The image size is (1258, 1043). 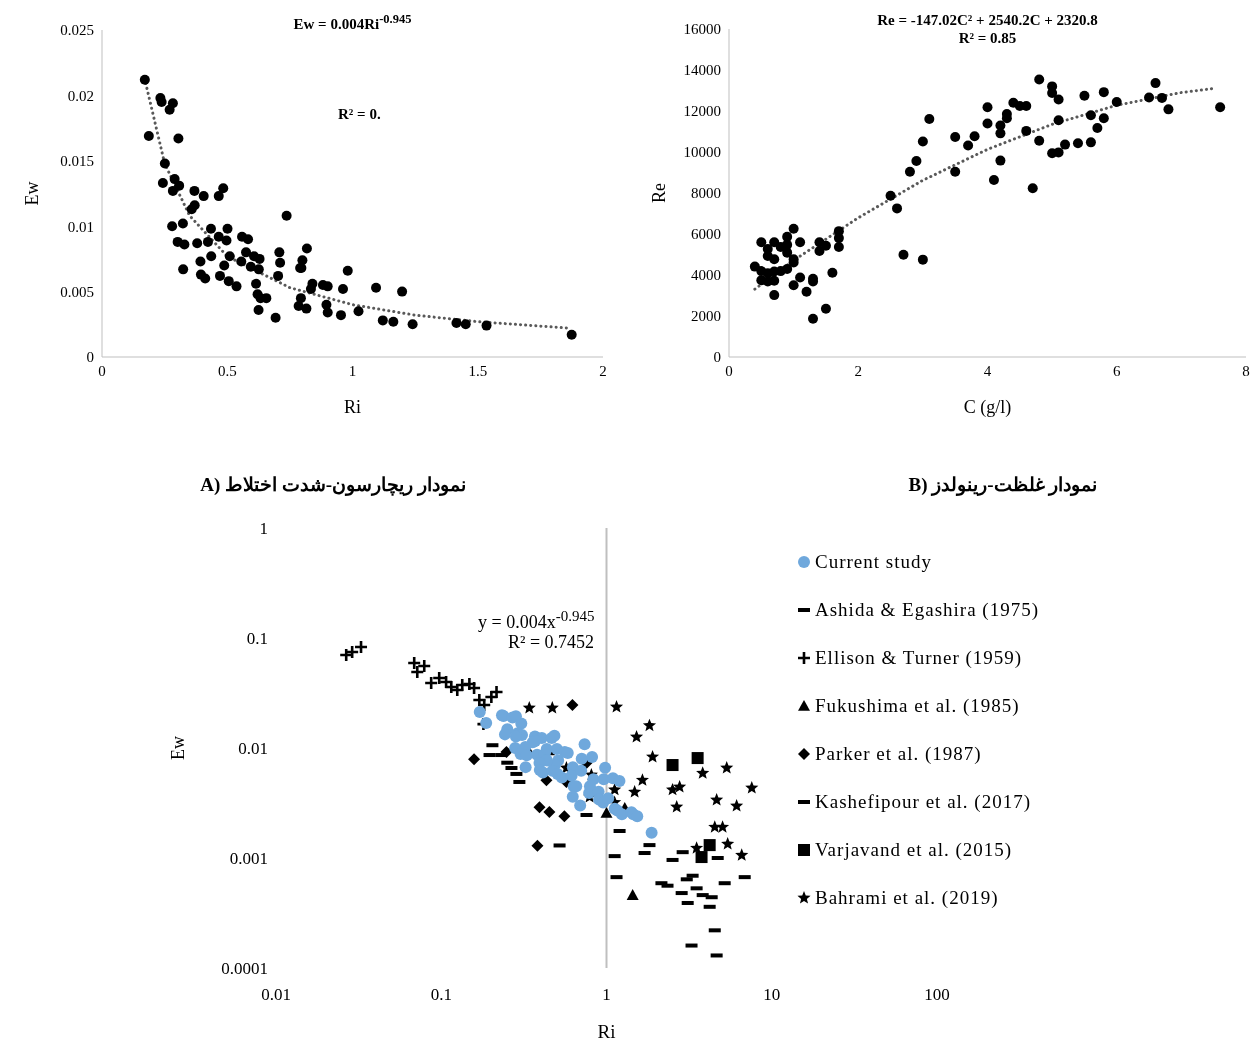 What do you see at coordinates (987, 20) in the screenshot?
I see `chart-title: Re = -147.02C² + 2540.2C + 2320.8` at bounding box center [987, 20].